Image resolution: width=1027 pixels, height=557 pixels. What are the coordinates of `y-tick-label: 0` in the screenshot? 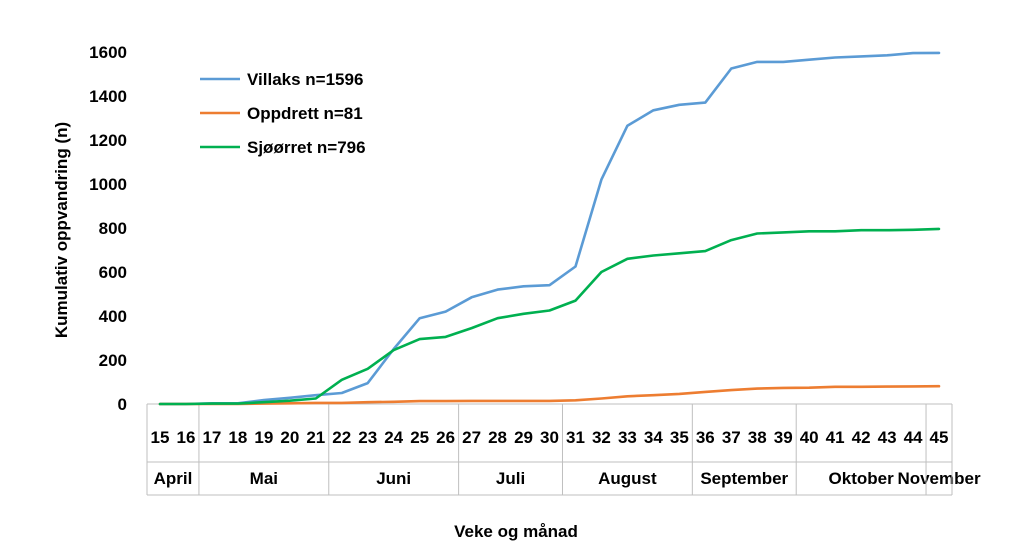 It's located at (122, 404).